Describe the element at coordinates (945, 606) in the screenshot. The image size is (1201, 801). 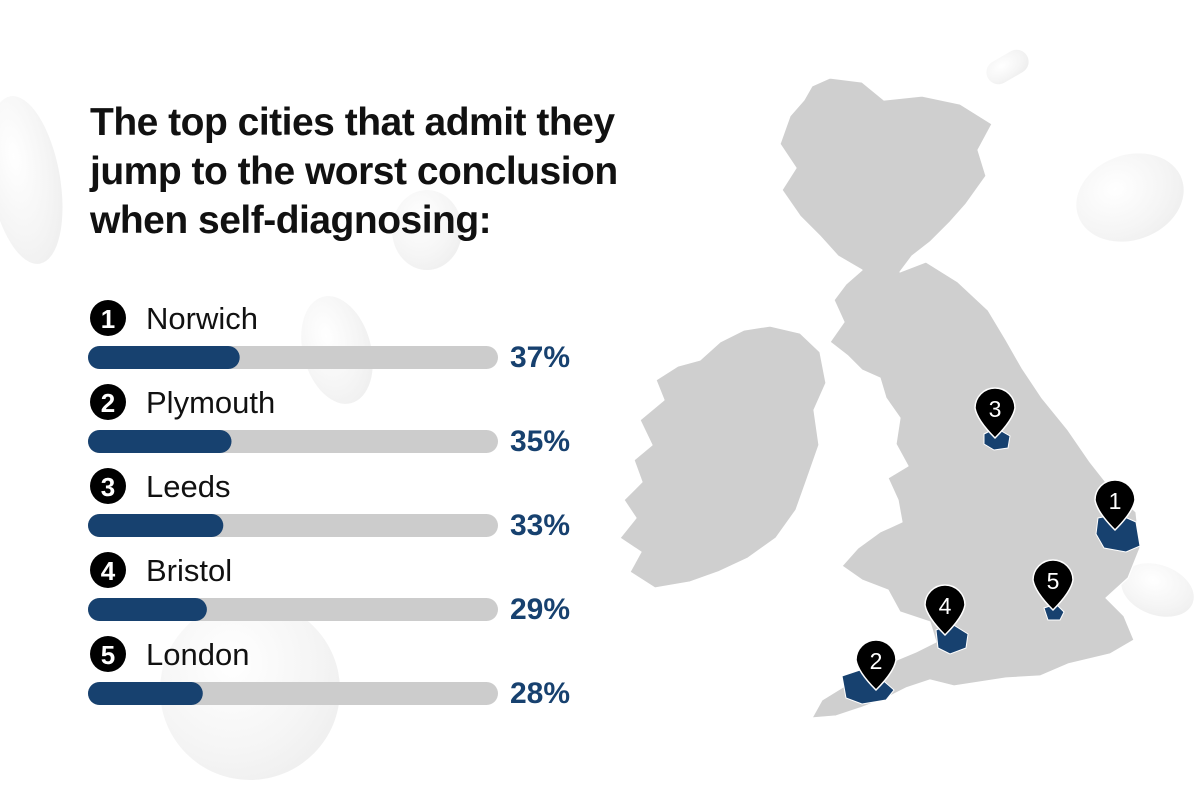
I see `map-marker-rank: 4` at that location.